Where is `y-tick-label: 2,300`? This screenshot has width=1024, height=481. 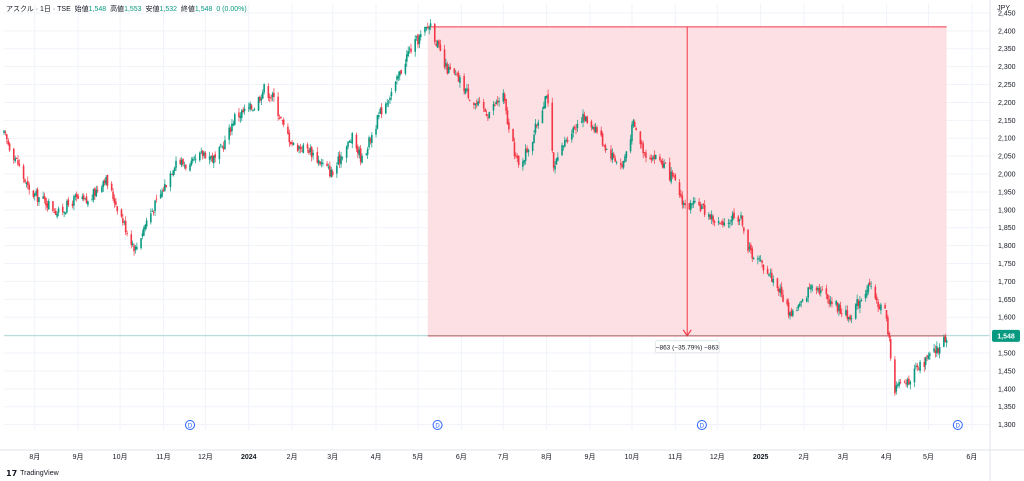 y-tick-label: 2,300 is located at coordinates (1007, 67).